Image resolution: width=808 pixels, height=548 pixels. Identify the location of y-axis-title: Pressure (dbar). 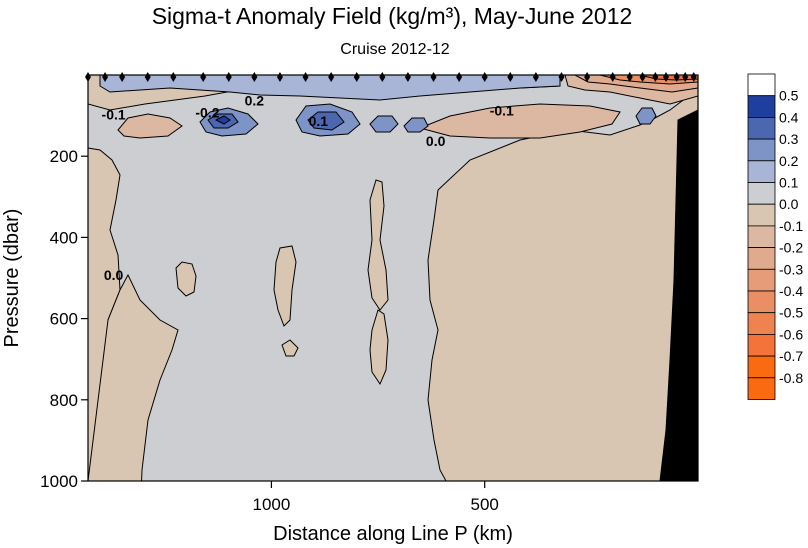
(12, 278).